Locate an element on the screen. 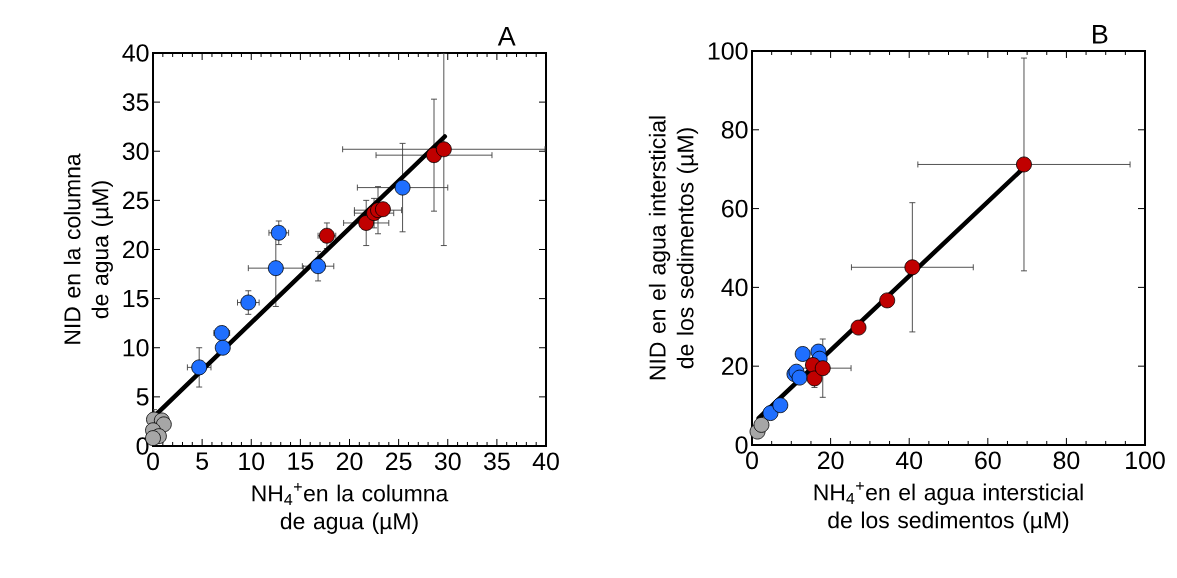 The image size is (1177, 578). x-tick-label: 100 is located at coordinates (1145, 460).